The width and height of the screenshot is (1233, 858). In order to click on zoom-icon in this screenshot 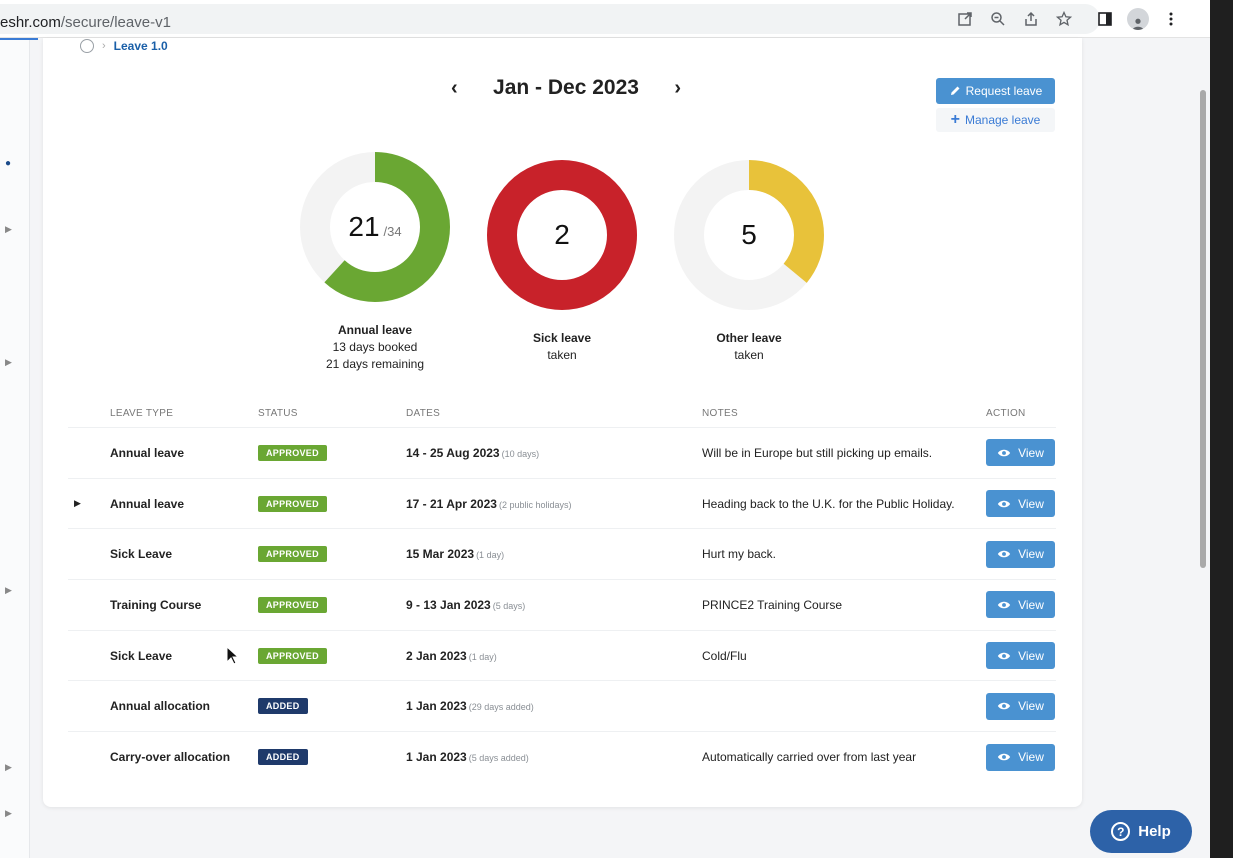, I will do `click(997, 19)`.